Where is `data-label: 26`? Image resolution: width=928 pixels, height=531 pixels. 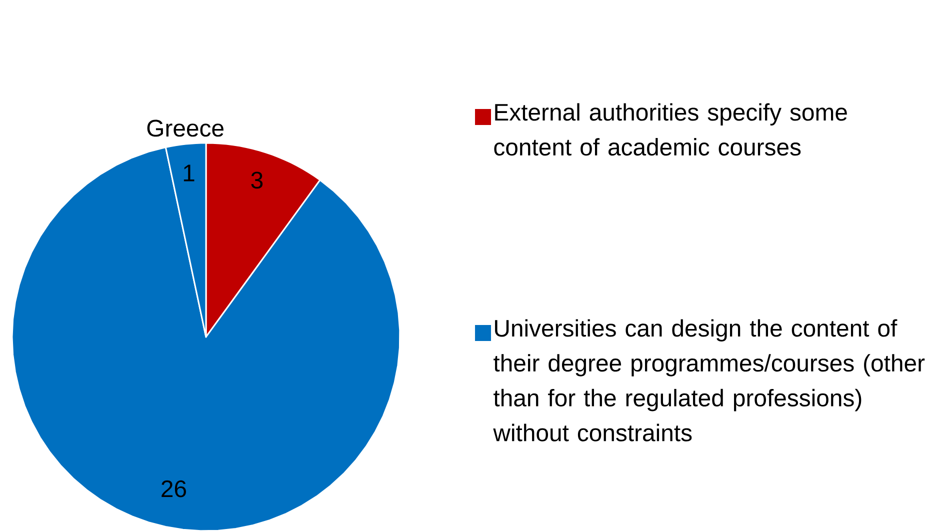
data-label: 26 is located at coordinates (174, 489).